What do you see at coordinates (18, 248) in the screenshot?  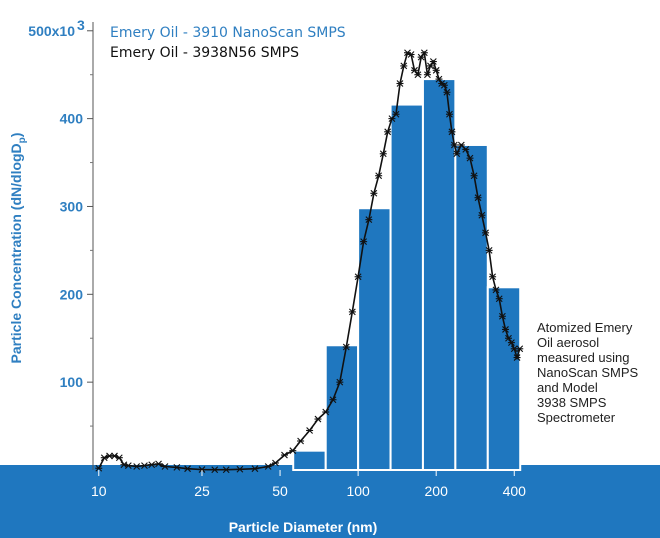 I see `y-axis-title: Particle Concentration (dN/dlogDp)` at bounding box center [18, 248].